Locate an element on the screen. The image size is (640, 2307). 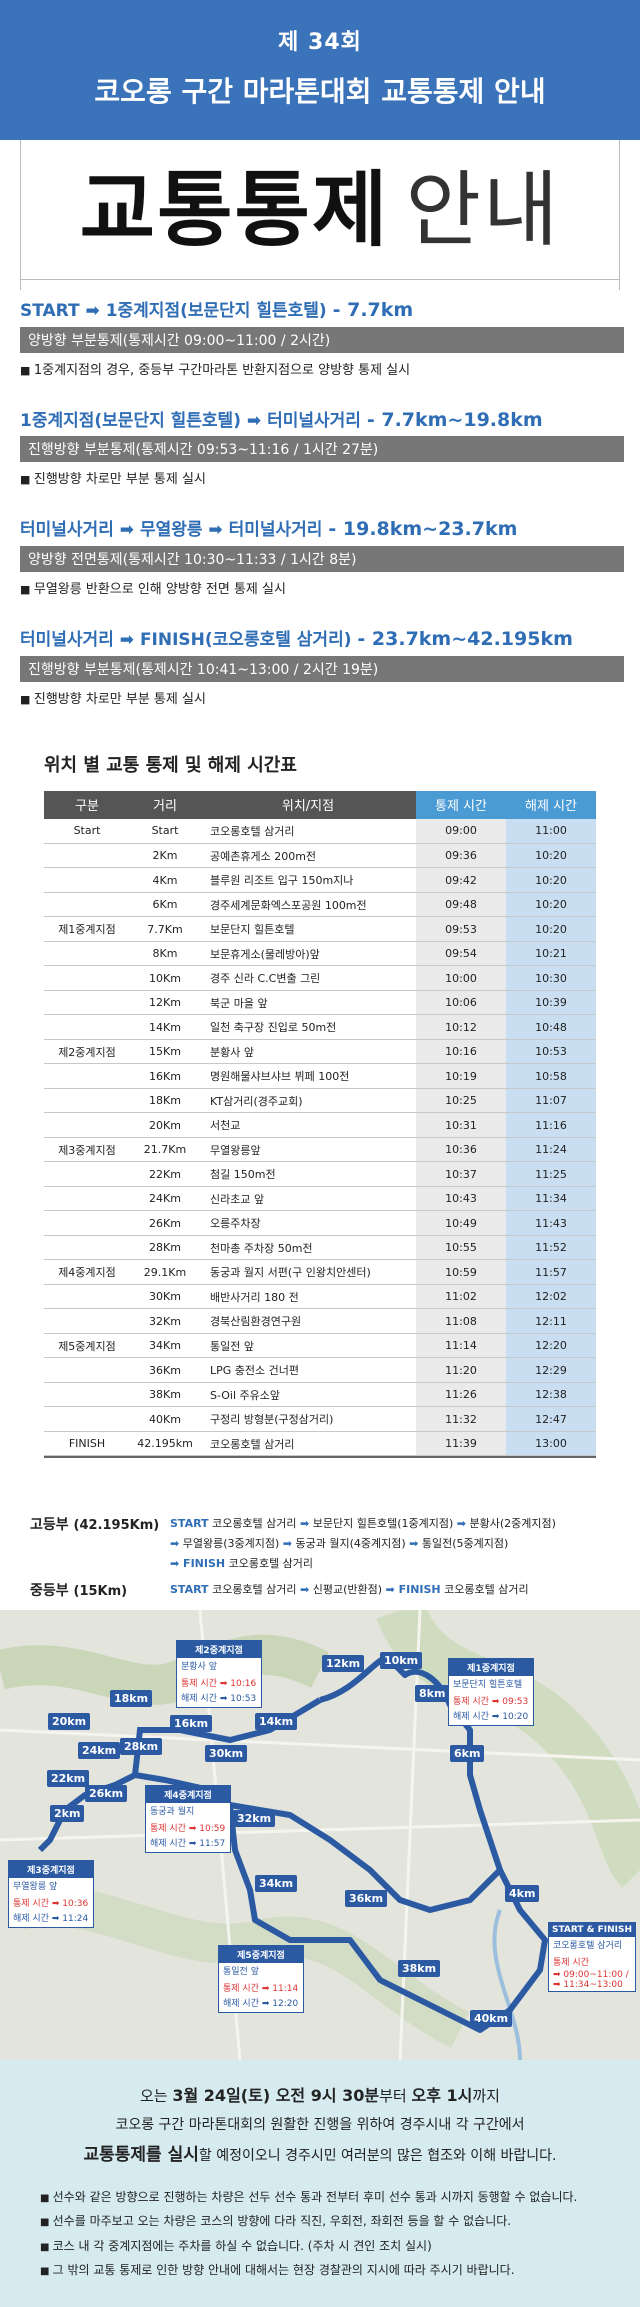
table-cell: 12Km is located at coordinates (165, 1003).